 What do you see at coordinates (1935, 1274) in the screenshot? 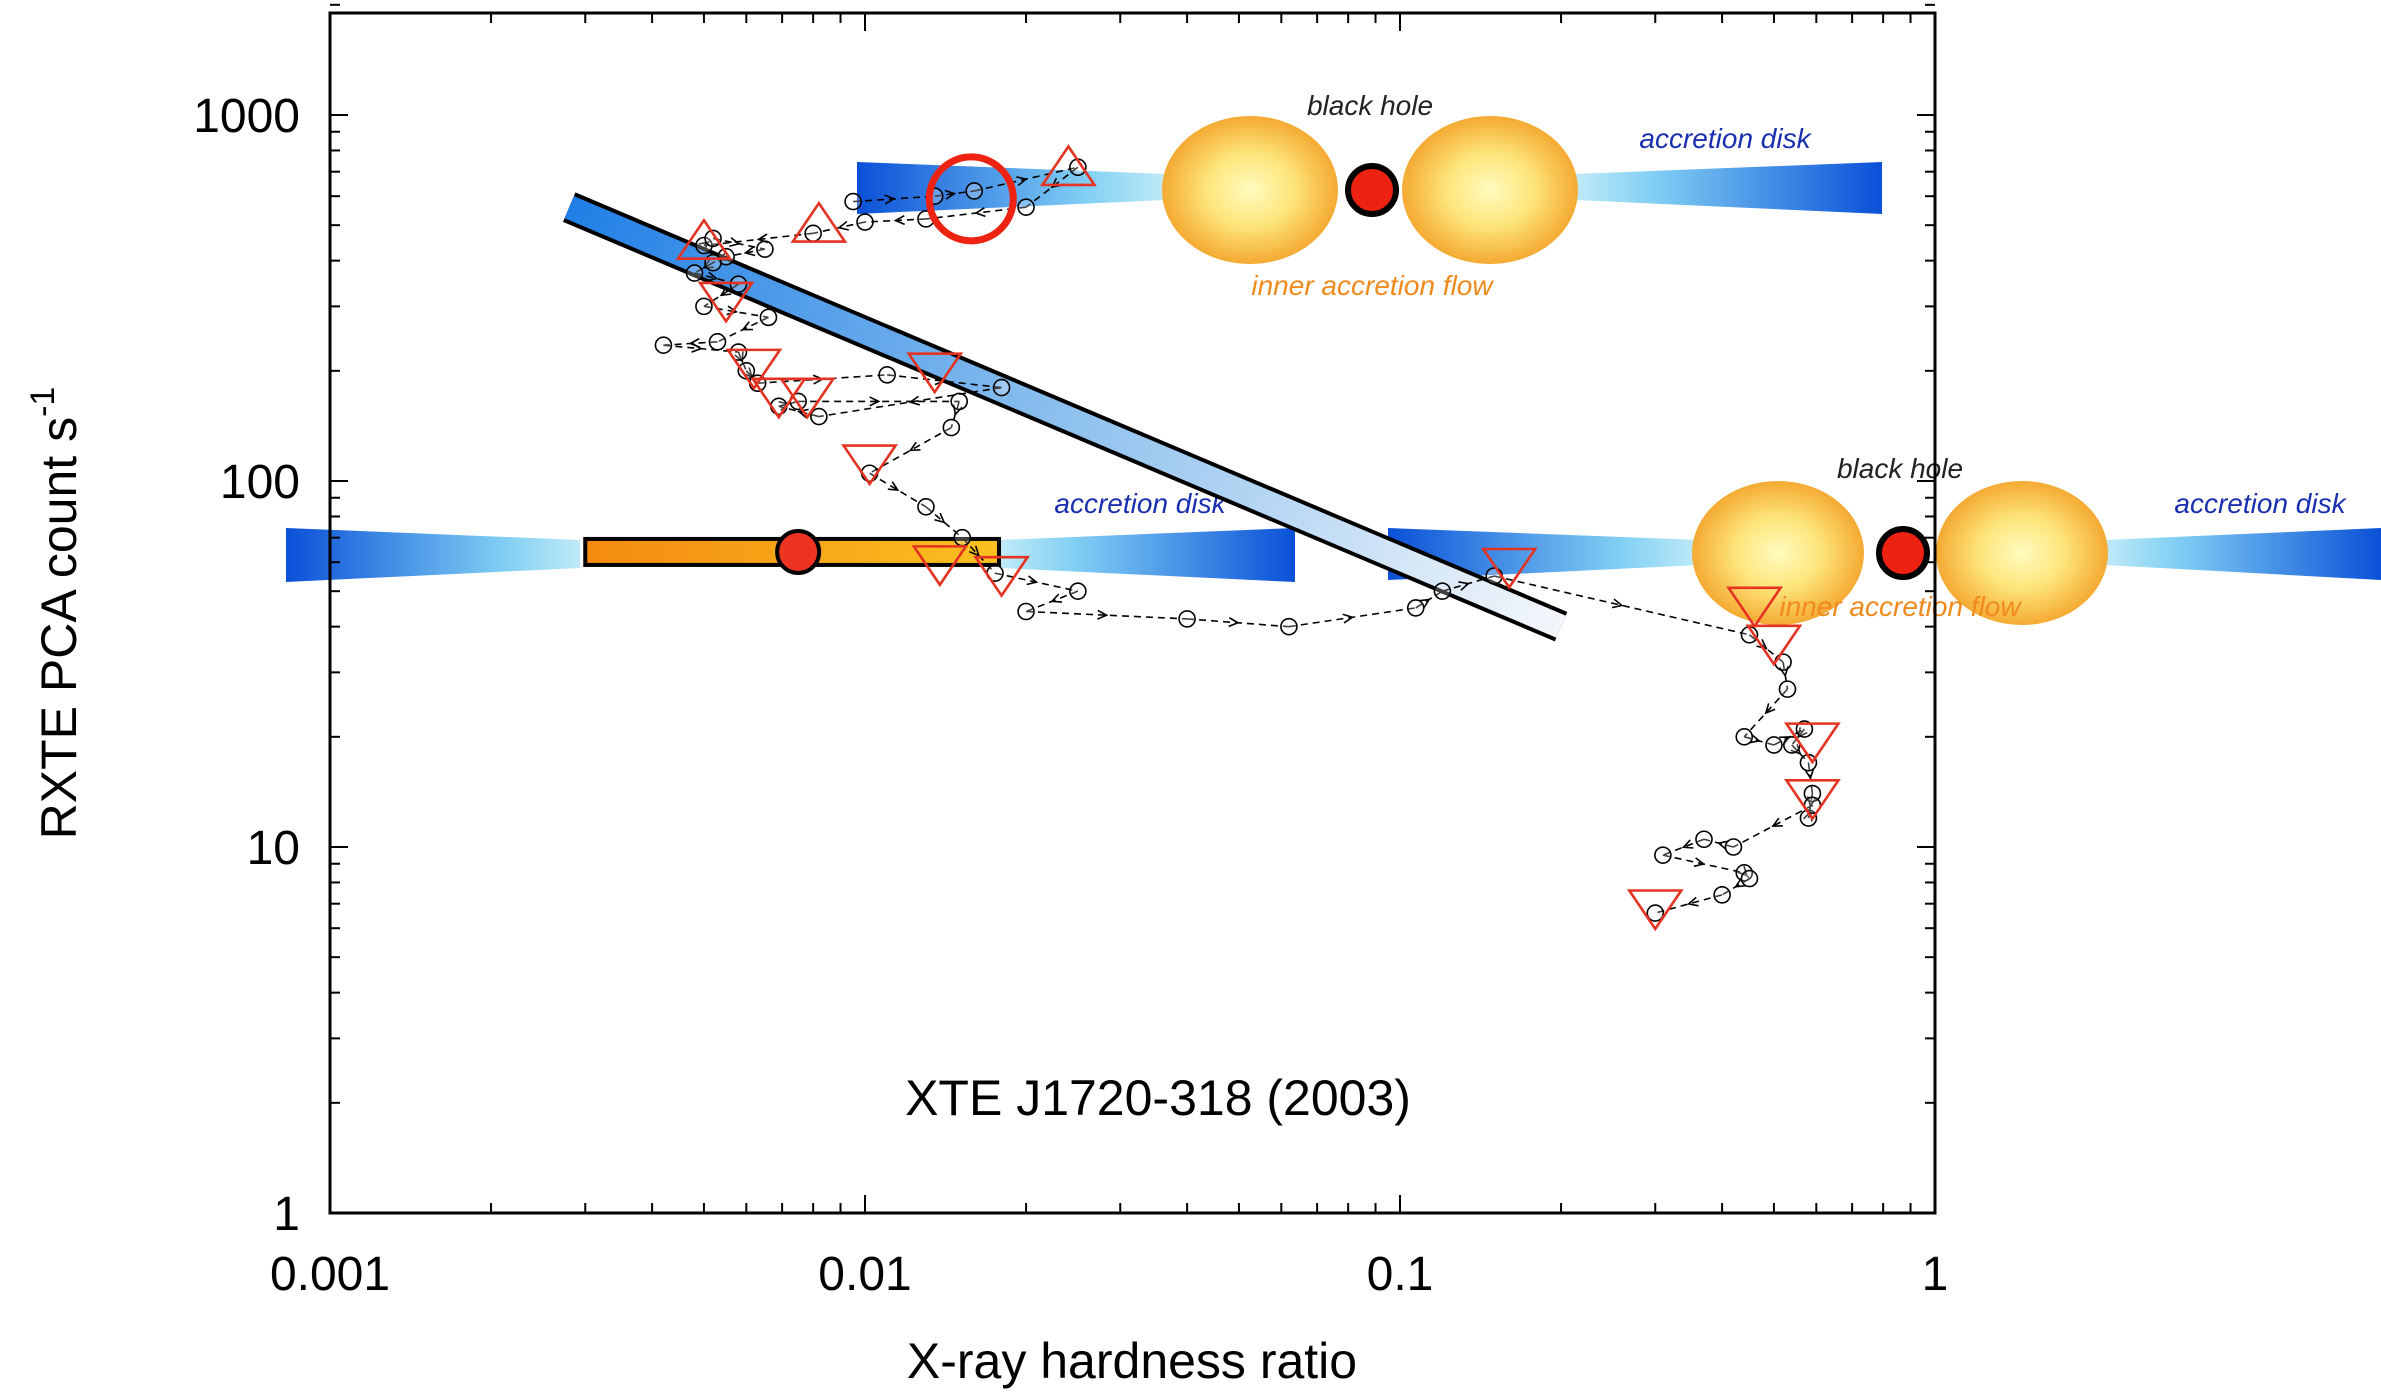
I see `x-tick-label: 1` at bounding box center [1935, 1274].